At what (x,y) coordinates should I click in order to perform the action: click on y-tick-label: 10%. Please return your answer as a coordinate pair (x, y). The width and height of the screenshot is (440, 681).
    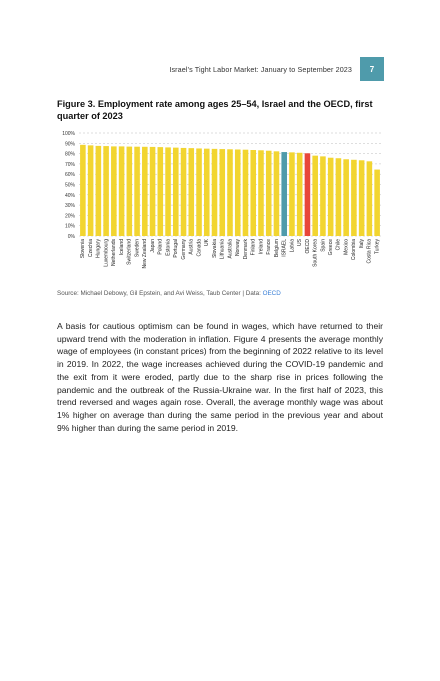
    Looking at the image, I should click on (70, 227).